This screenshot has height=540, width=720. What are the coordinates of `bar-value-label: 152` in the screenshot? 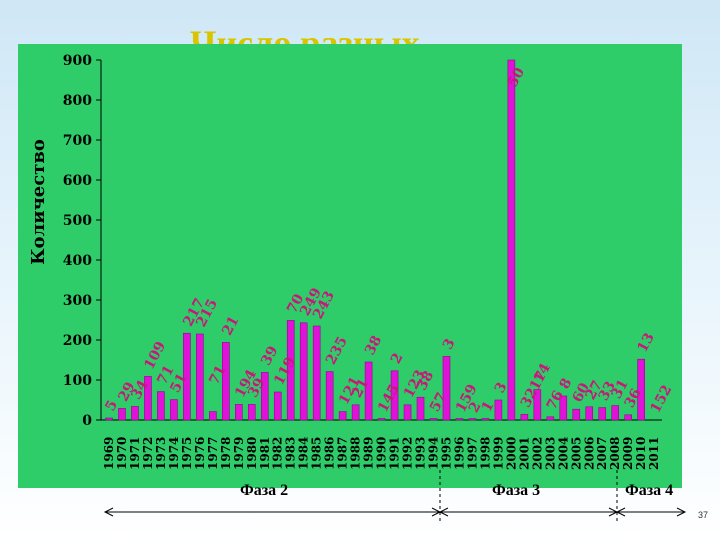 It's located at (662, 399).